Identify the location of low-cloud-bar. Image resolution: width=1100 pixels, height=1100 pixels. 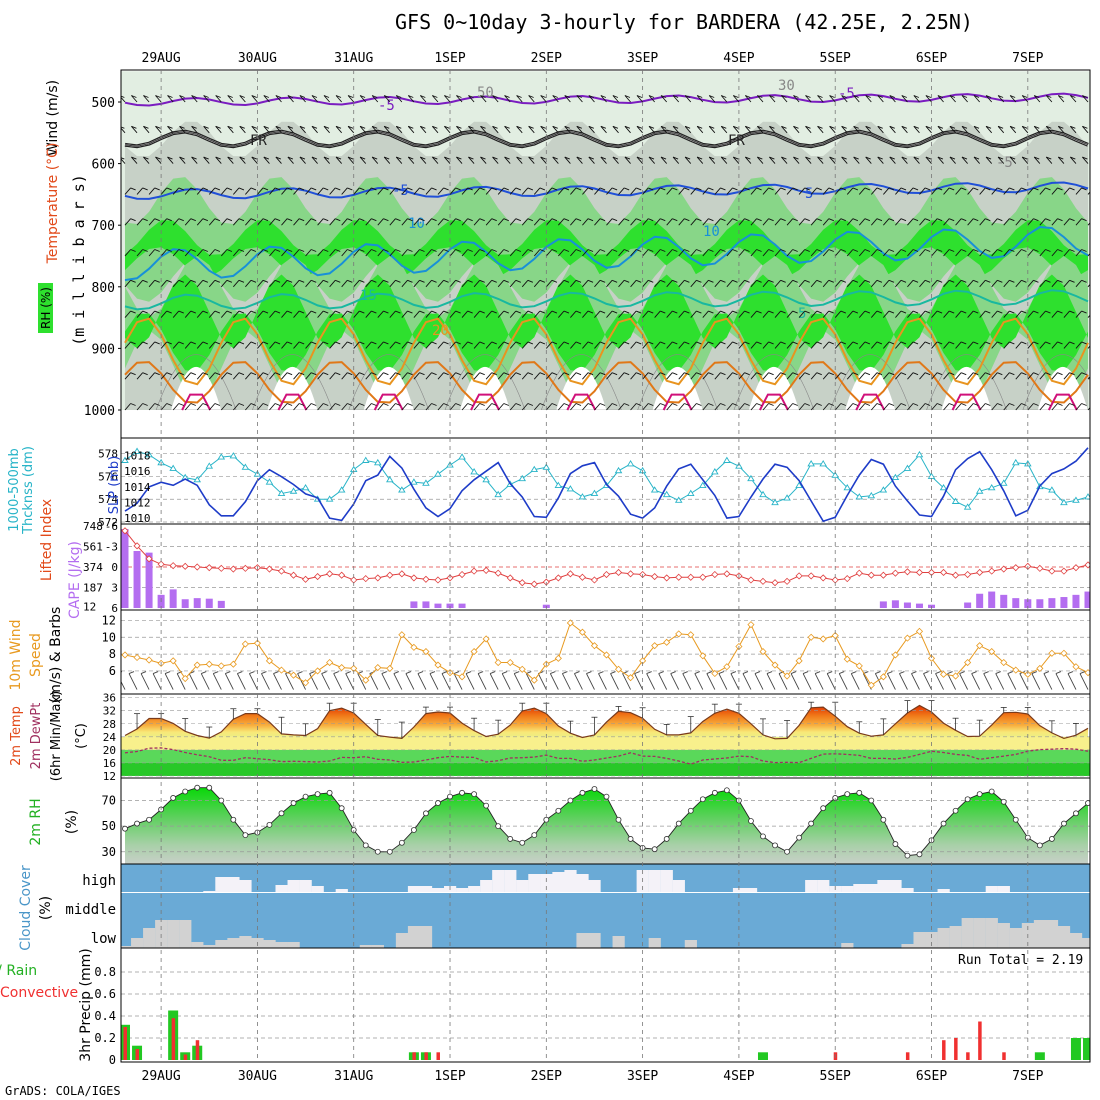
(943, 938).